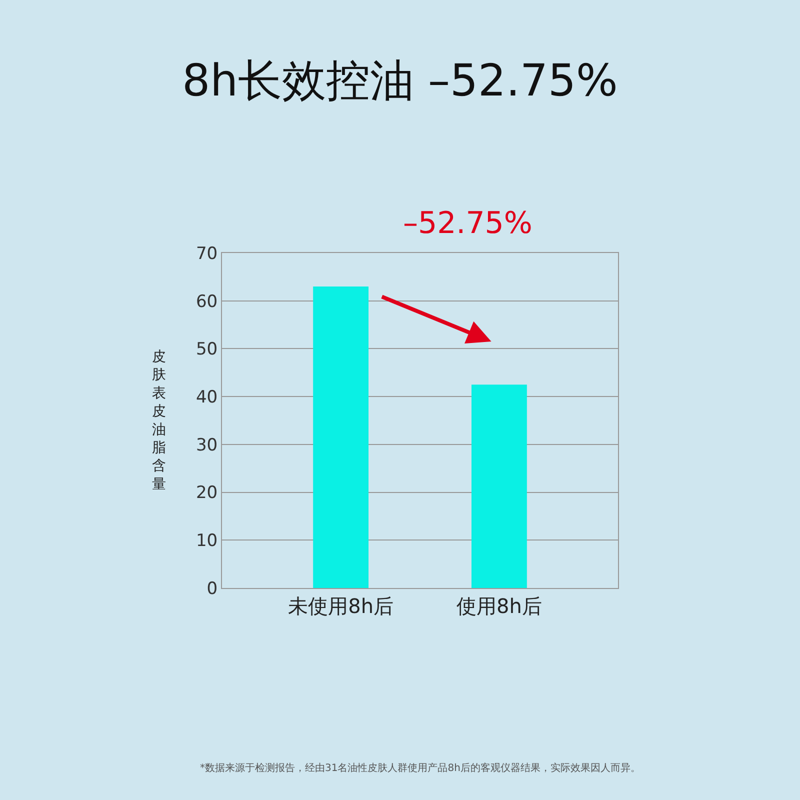  What do you see at coordinates (207, 302) in the screenshot?
I see `y-tick-label: 60` at bounding box center [207, 302].